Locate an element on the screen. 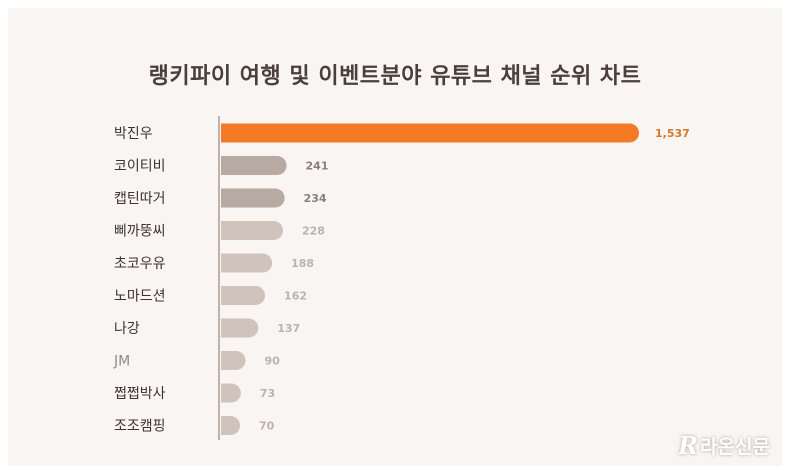 This screenshot has height=474, width=790. value-label: 70 is located at coordinates (267, 426).